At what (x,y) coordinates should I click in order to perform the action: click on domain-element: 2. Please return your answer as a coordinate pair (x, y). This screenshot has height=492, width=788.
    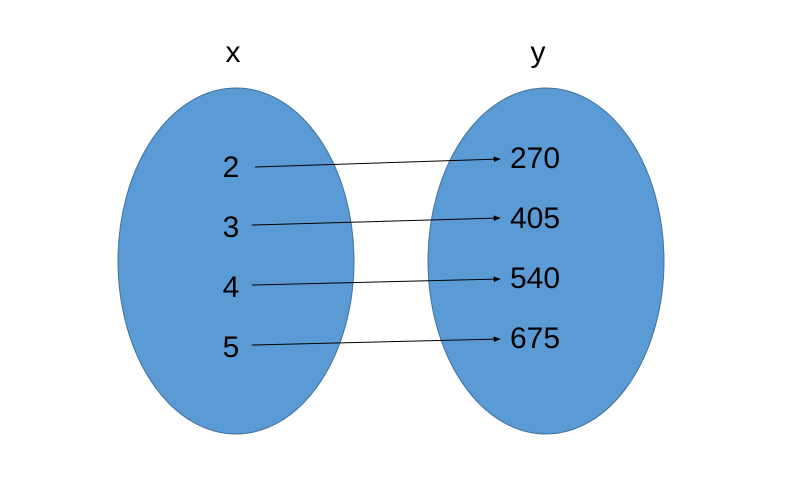
    Looking at the image, I should click on (231, 167).